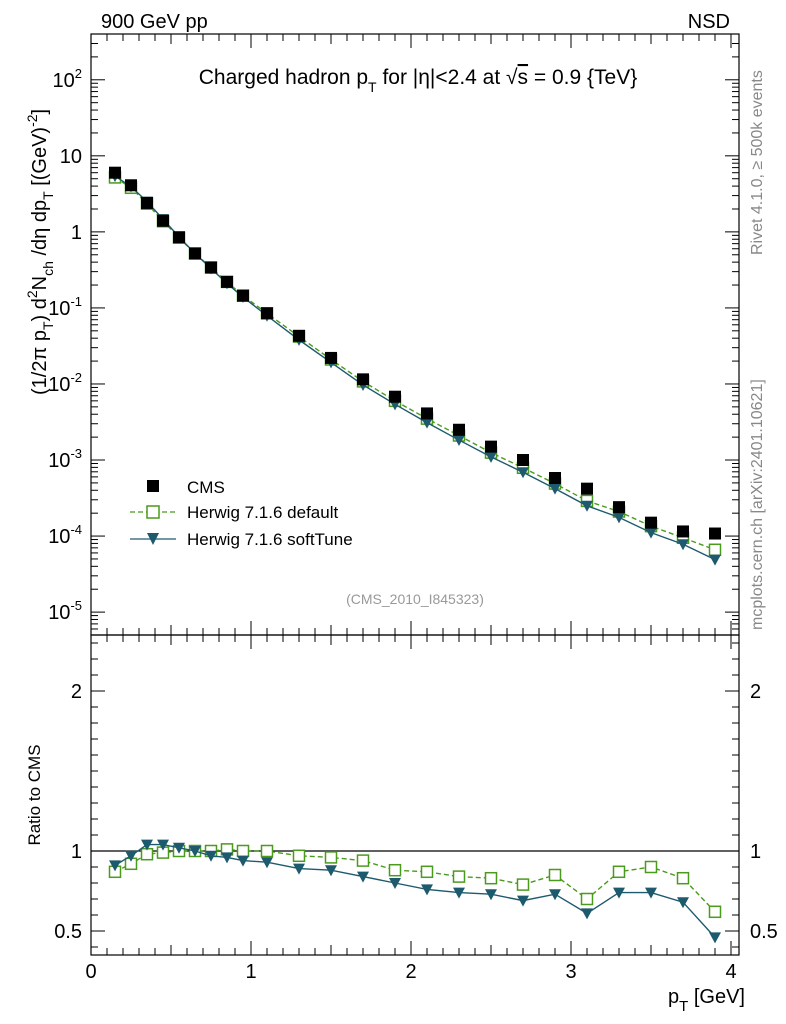 The width and height of the screenshot is (786, 1024). What do you see at coordinates (76, 852) in the screenshot?
I see `ratio-y-tick-label: 1` at bounding box center [76, 852].